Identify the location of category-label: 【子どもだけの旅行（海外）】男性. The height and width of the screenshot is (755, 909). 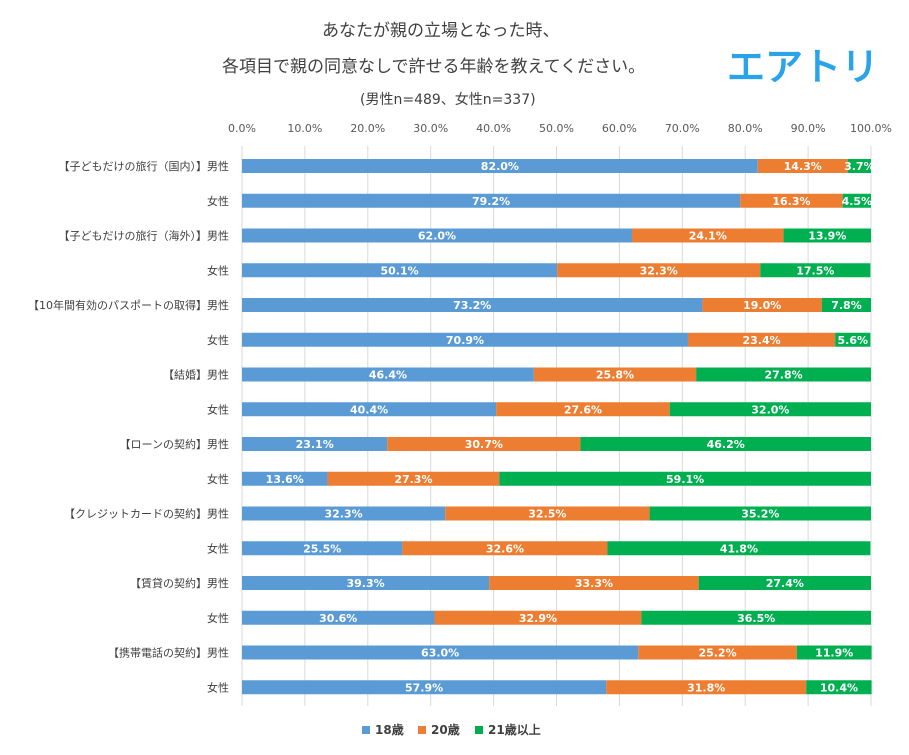
(144, 236).